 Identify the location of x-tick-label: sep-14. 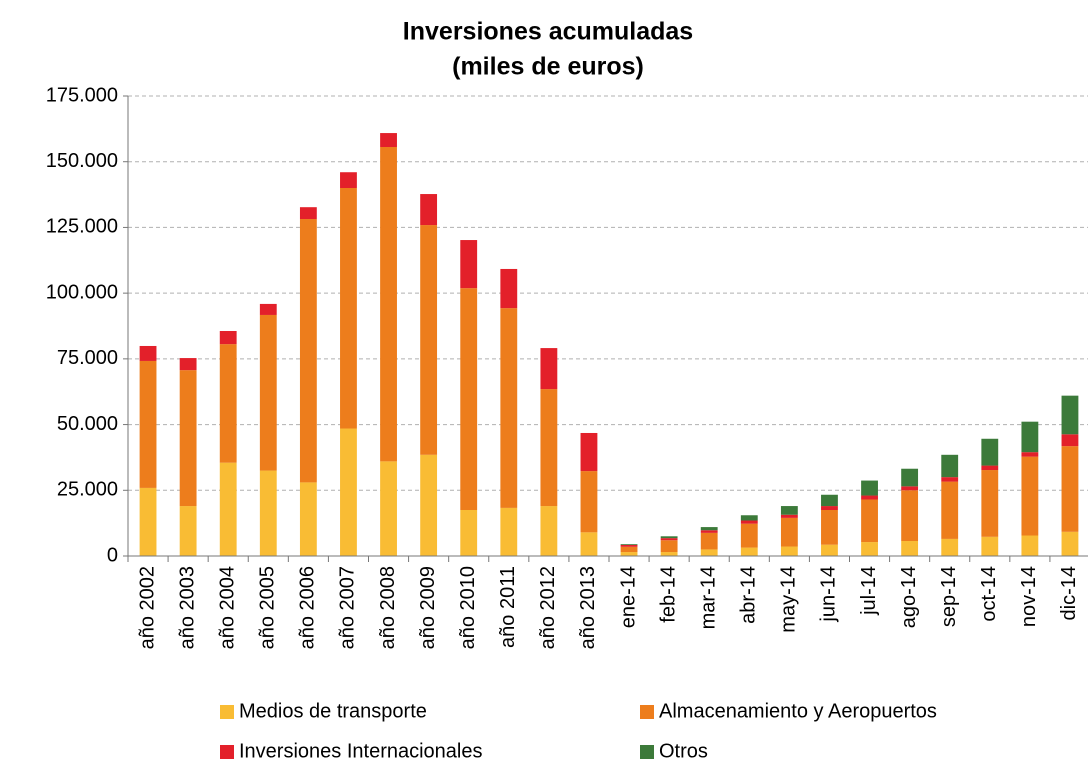
(949, 596).